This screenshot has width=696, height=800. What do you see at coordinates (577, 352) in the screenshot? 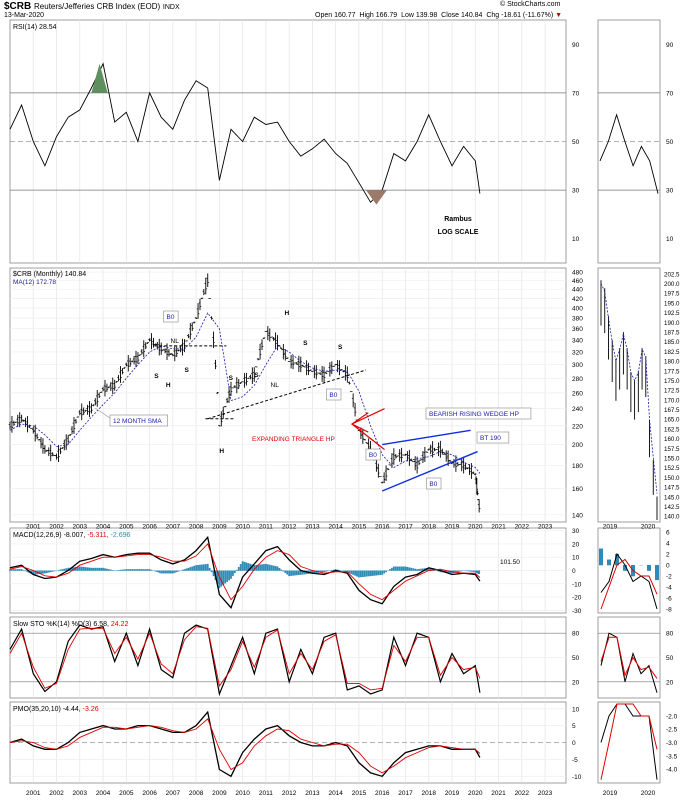
I see `price-y-tick-label: 320` at bounding box center [577, 352].